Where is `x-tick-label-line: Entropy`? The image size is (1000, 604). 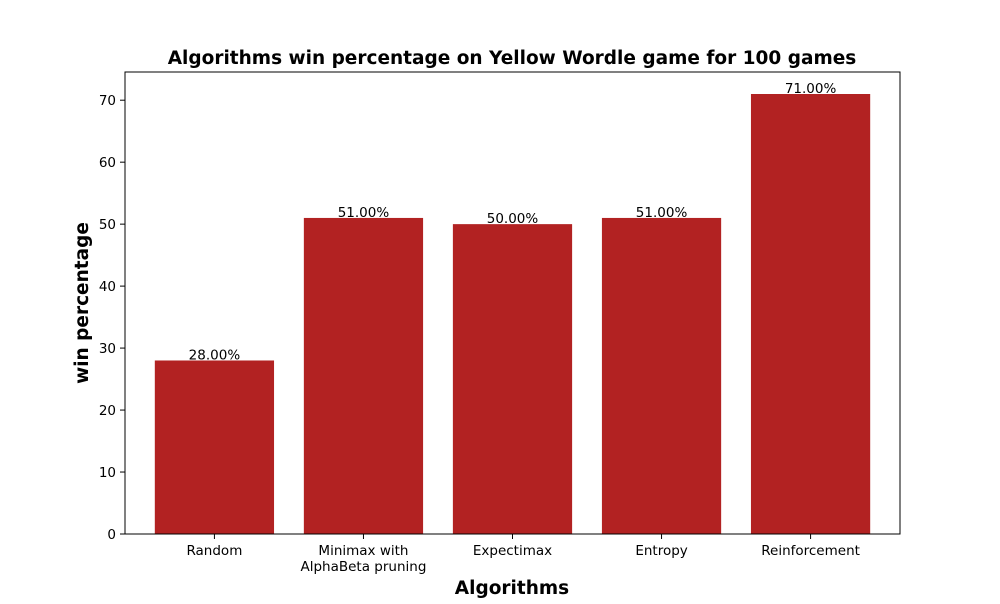
x-tick-label-line: Entropy is located at coordinates (661, 551).